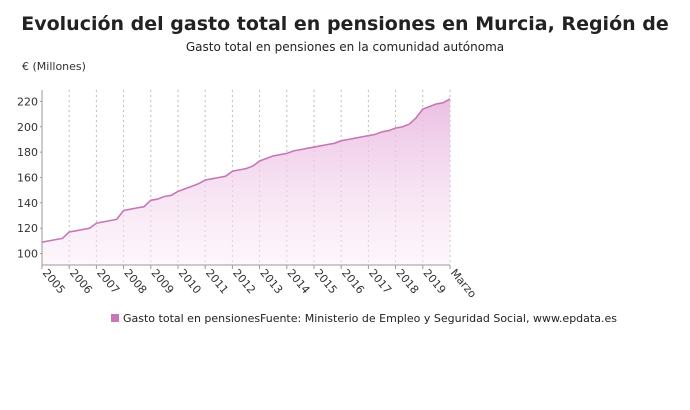 The height and width of the screenshot is (410, 690). I want to click on x-tick-label: 2016, so click(353, 282).